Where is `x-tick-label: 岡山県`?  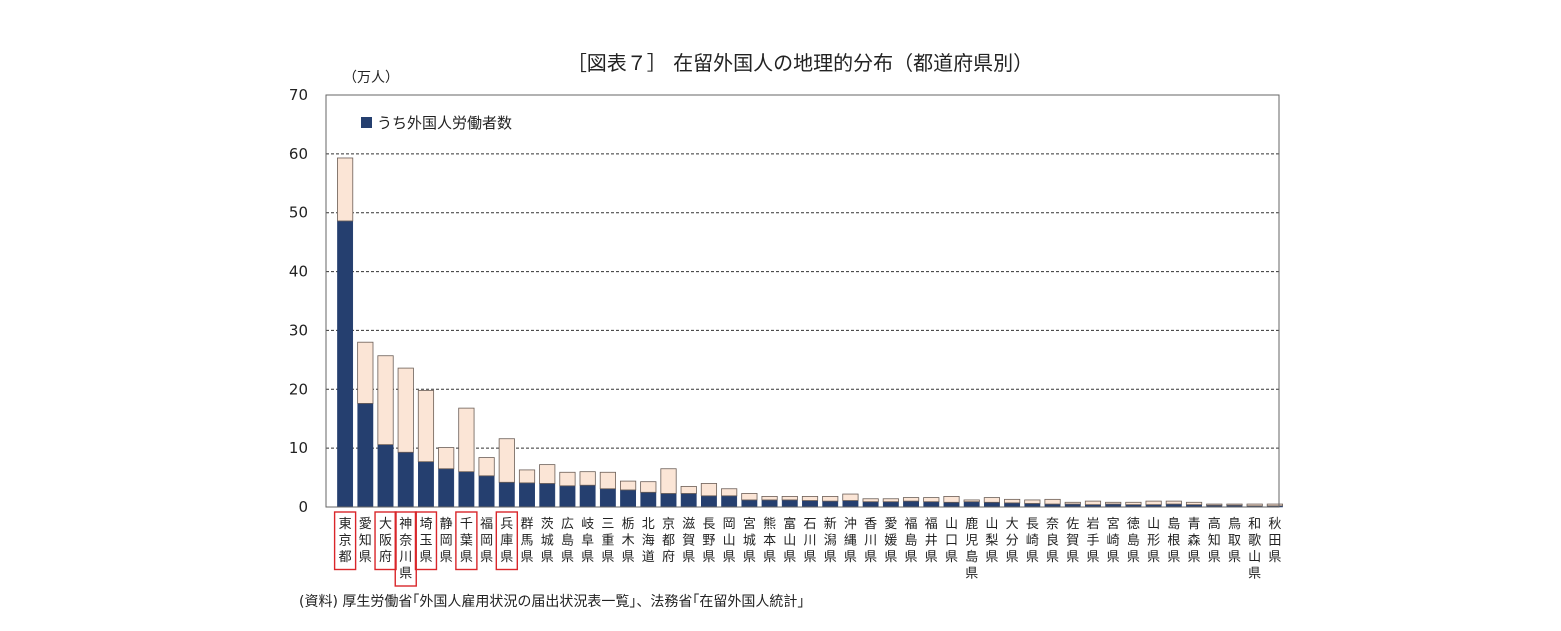
x-tick-label: 岡山県 is located at coordinates (729, 541).